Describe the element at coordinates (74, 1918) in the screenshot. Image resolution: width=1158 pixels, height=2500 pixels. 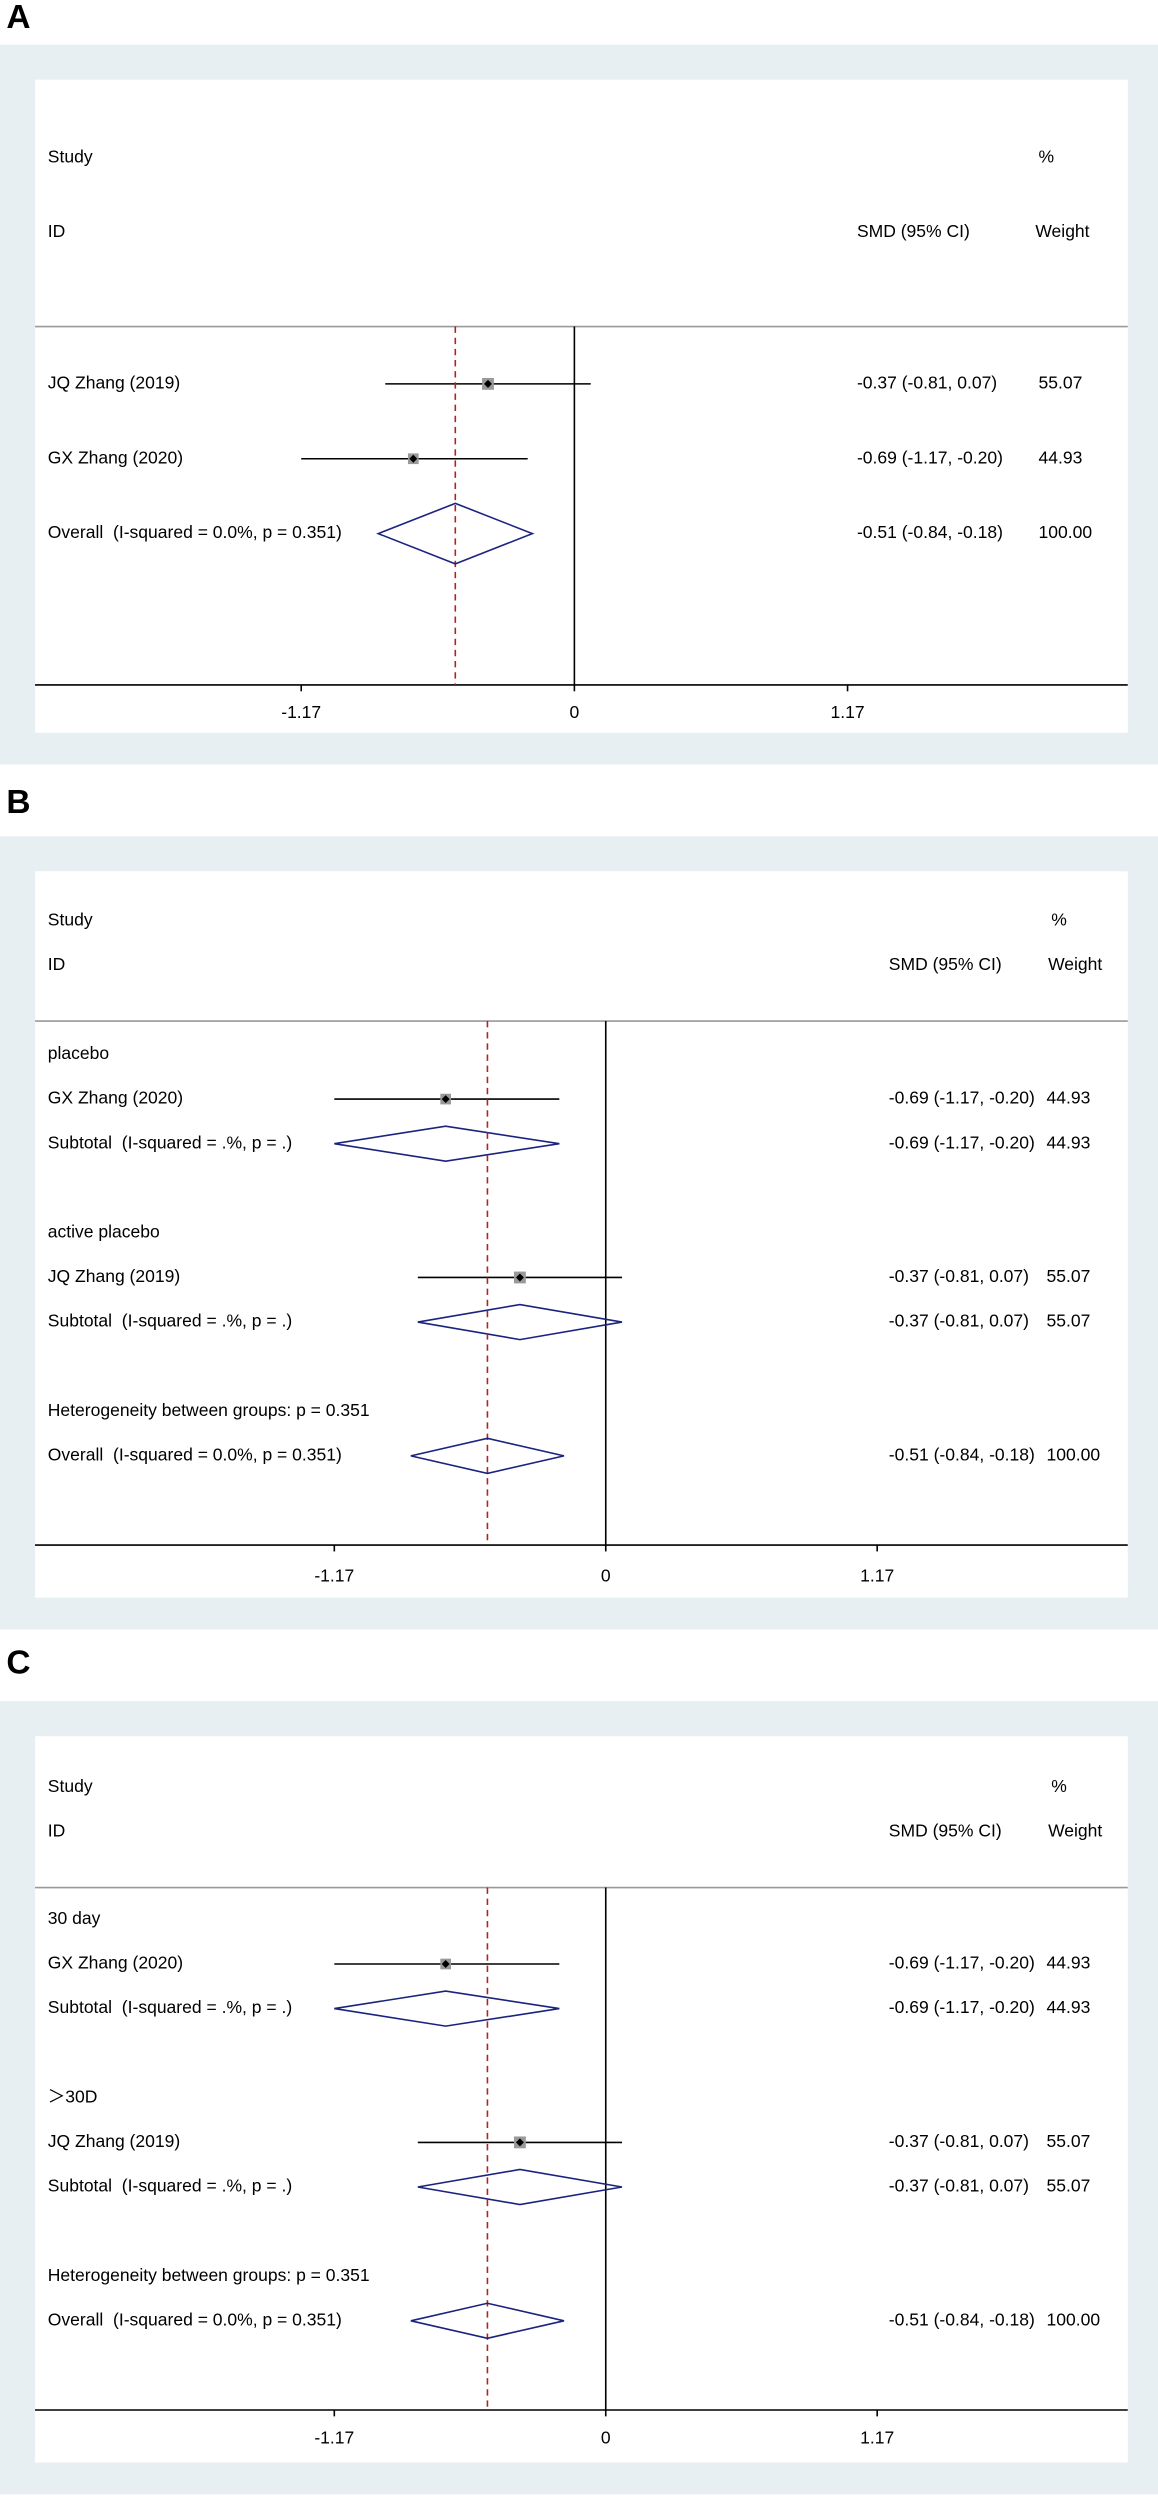
I see `row-label: 30 day` at that location.